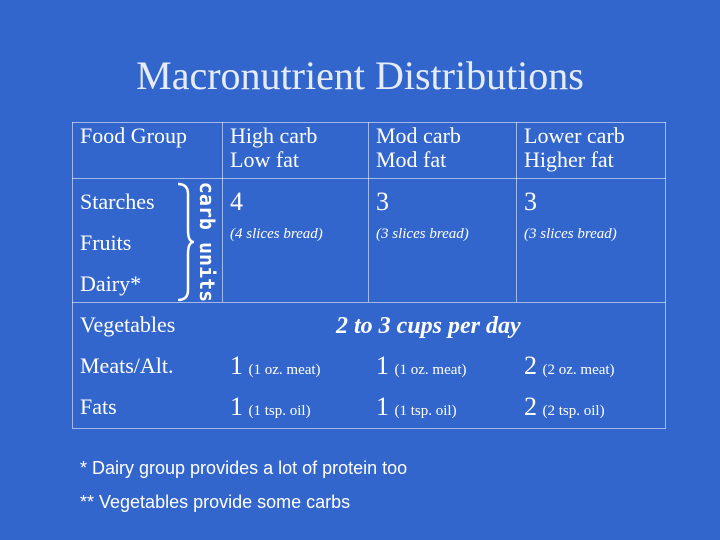 The image size is (720, 540). Describe the element at coordinates (98, 406) in the screenshot. I see `group-fats: Fats` at that location.